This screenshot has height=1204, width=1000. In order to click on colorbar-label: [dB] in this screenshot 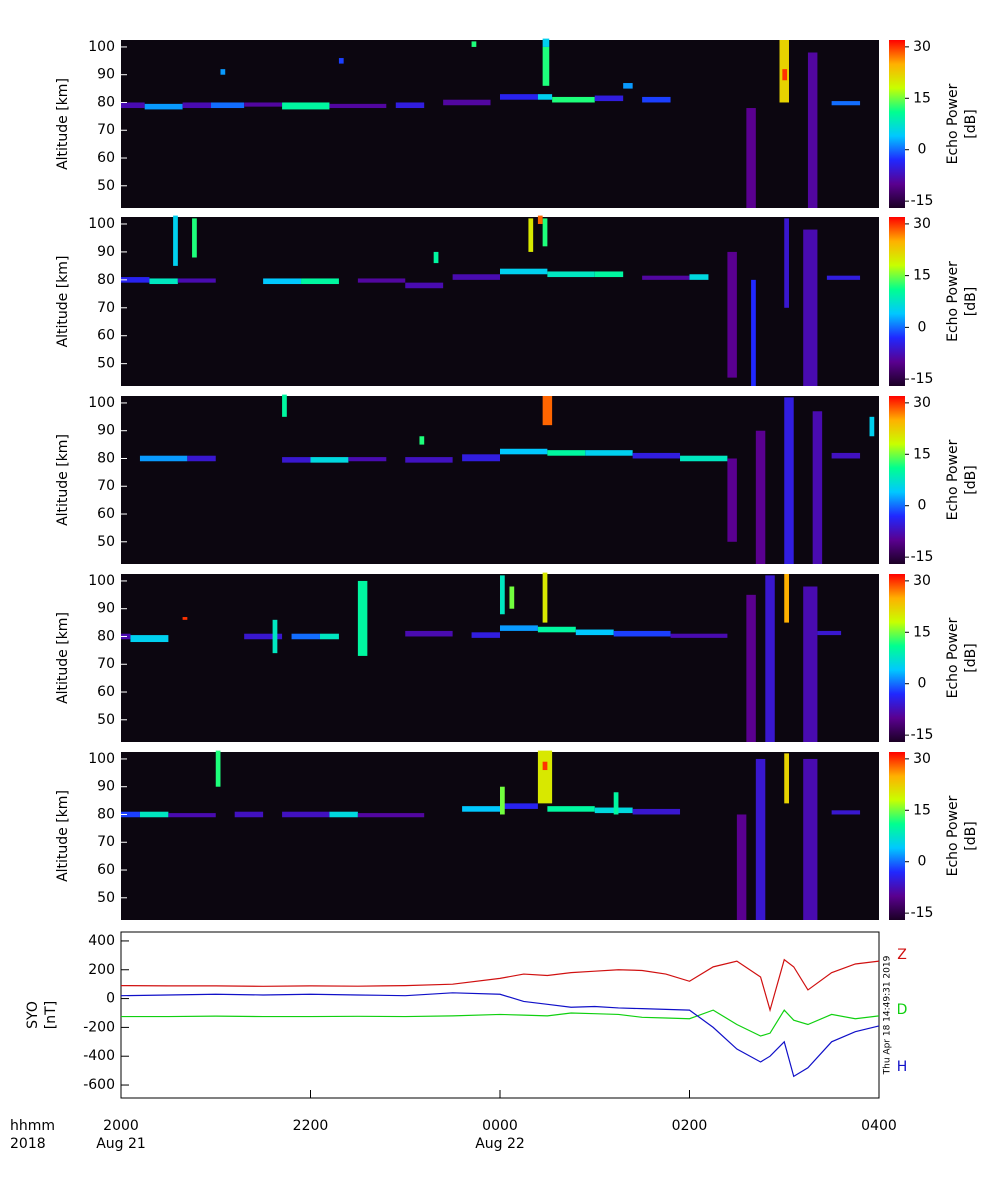, I will do `click(971, 123)`.